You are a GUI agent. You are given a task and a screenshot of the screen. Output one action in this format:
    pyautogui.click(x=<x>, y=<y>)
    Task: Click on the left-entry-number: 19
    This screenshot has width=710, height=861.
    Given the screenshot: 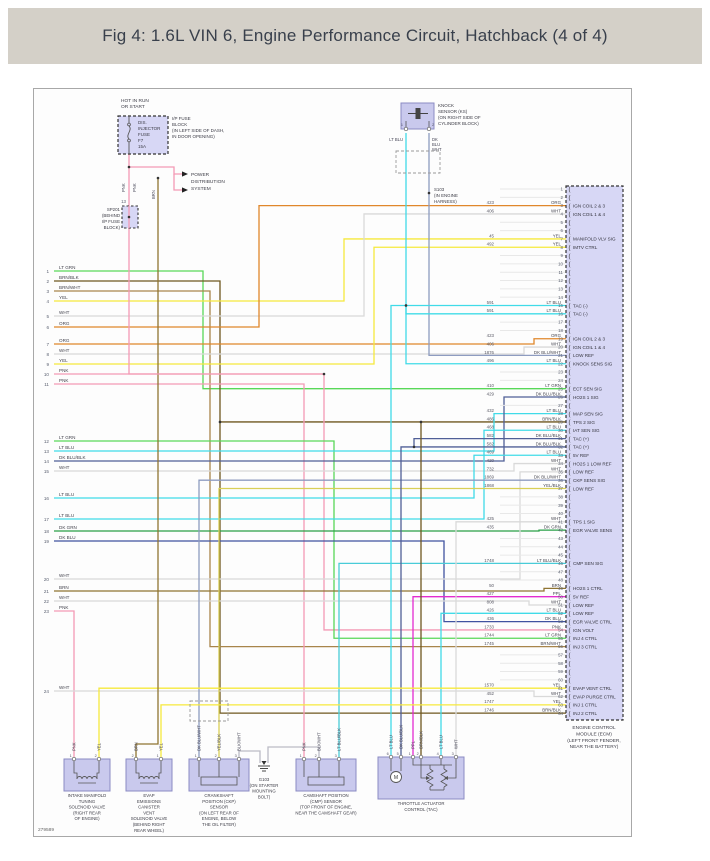 What is the action you would take?
    pyautogui.click(x=47, y=541)
    